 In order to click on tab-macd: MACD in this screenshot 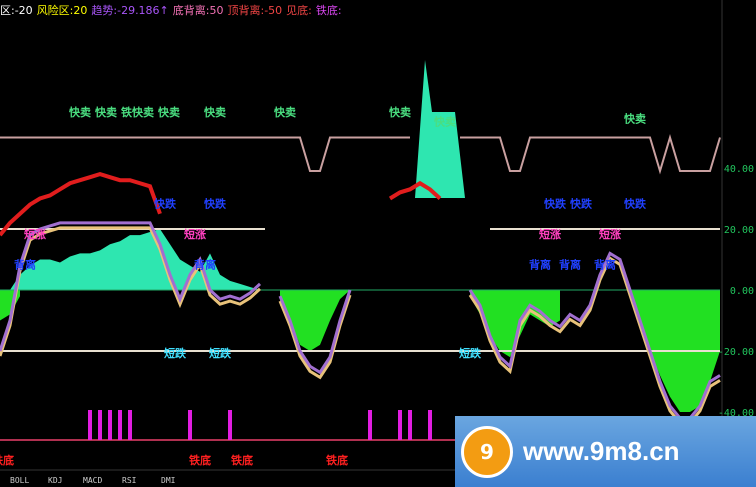, I will do `click(93, 480)`.